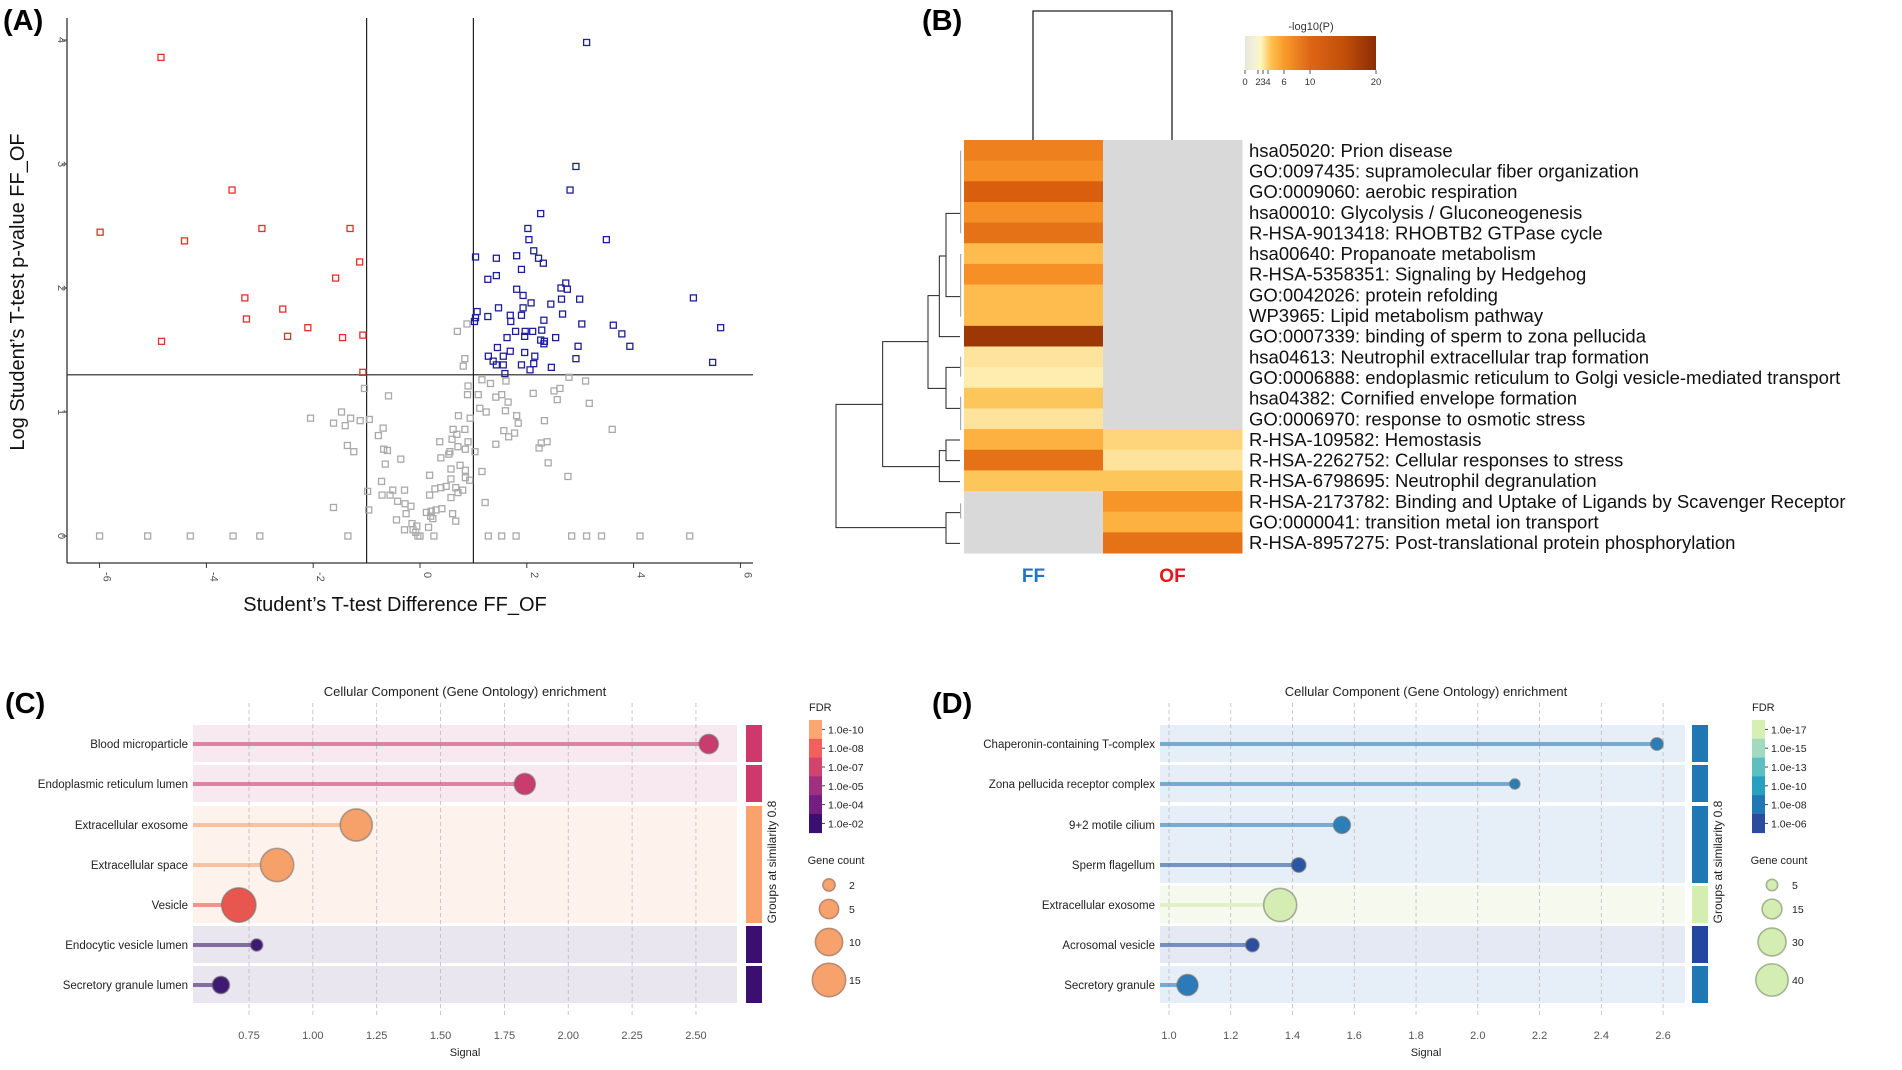 The width and height of the screenshot is (1902, 1070). I want to click on x-tick-label: 1.2, so click(1230, 1036).